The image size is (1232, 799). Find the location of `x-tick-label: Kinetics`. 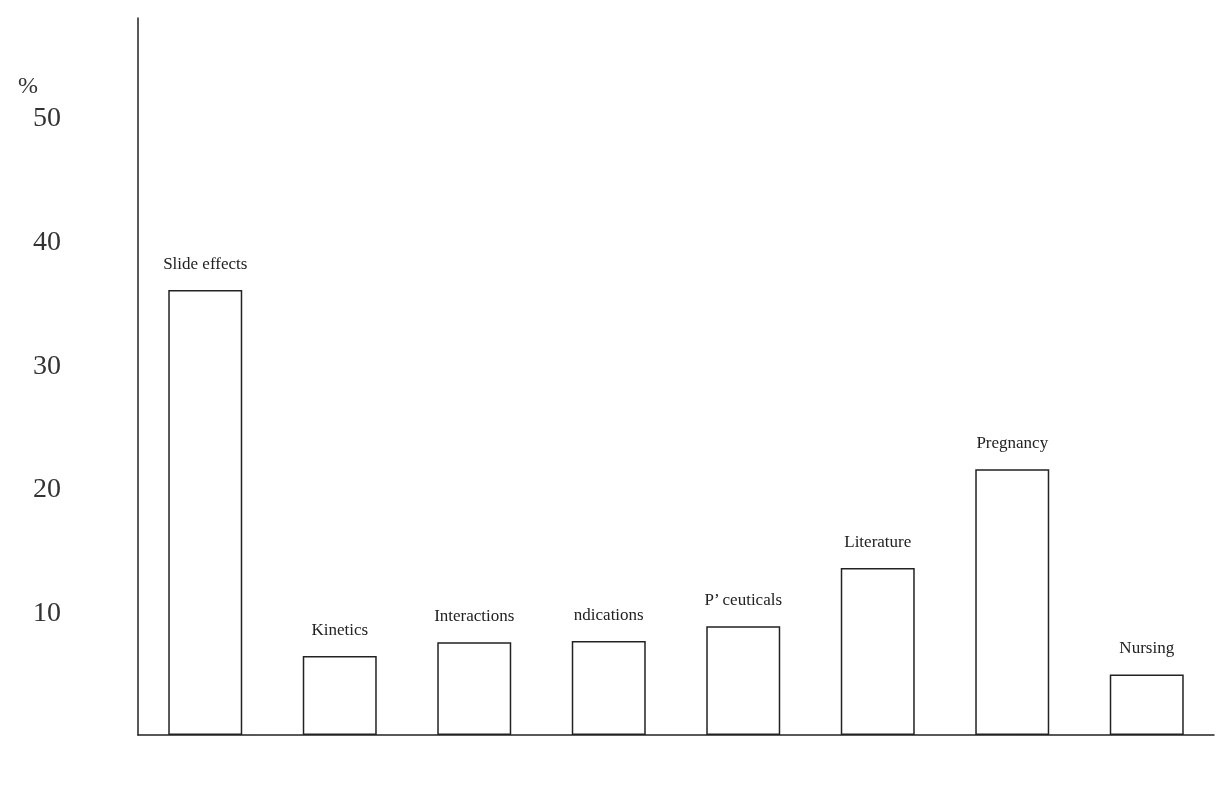

x-tick-label: Kinetics is located at coordinates (340, 629).